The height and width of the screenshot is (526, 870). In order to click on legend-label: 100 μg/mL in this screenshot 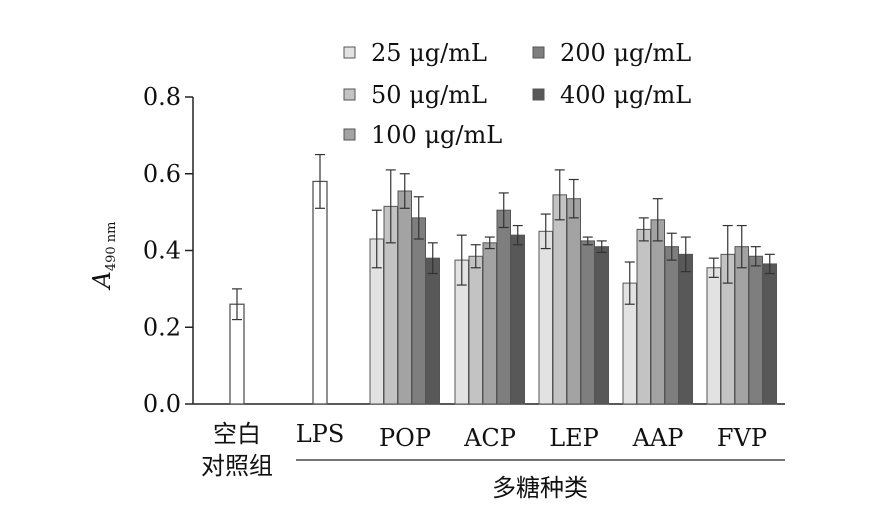, I will do `click(436, 135)`.